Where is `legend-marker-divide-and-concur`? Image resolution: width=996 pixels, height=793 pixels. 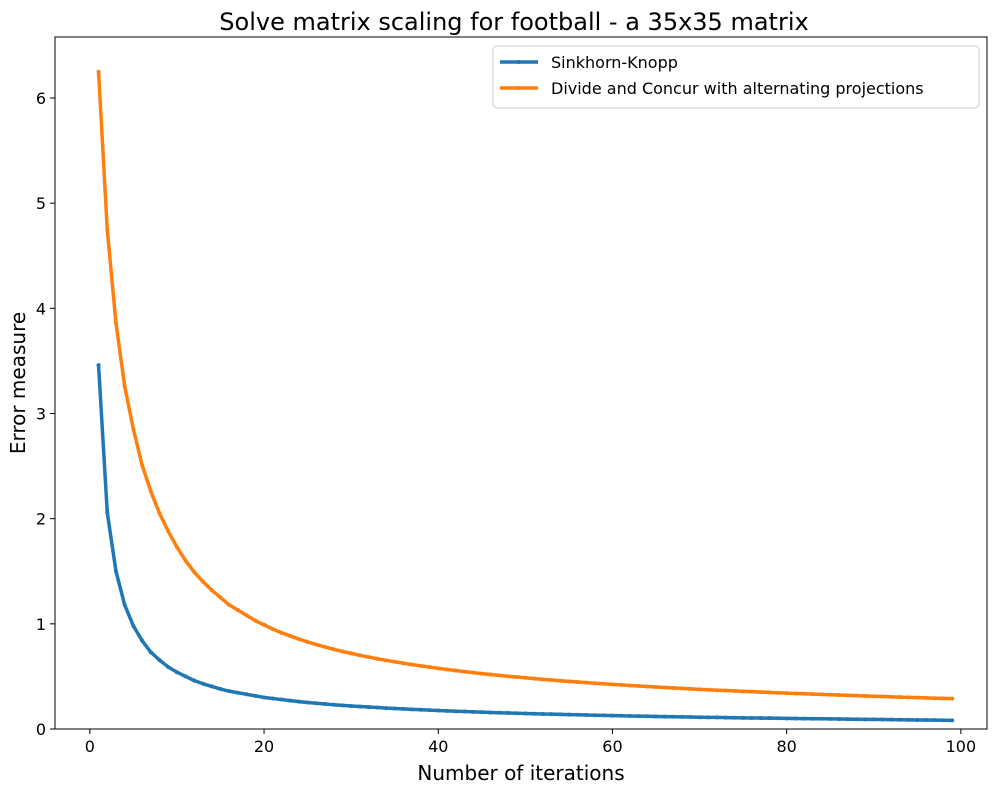
legend-marker-divide-and-concur is located at coordinates (519, 88).